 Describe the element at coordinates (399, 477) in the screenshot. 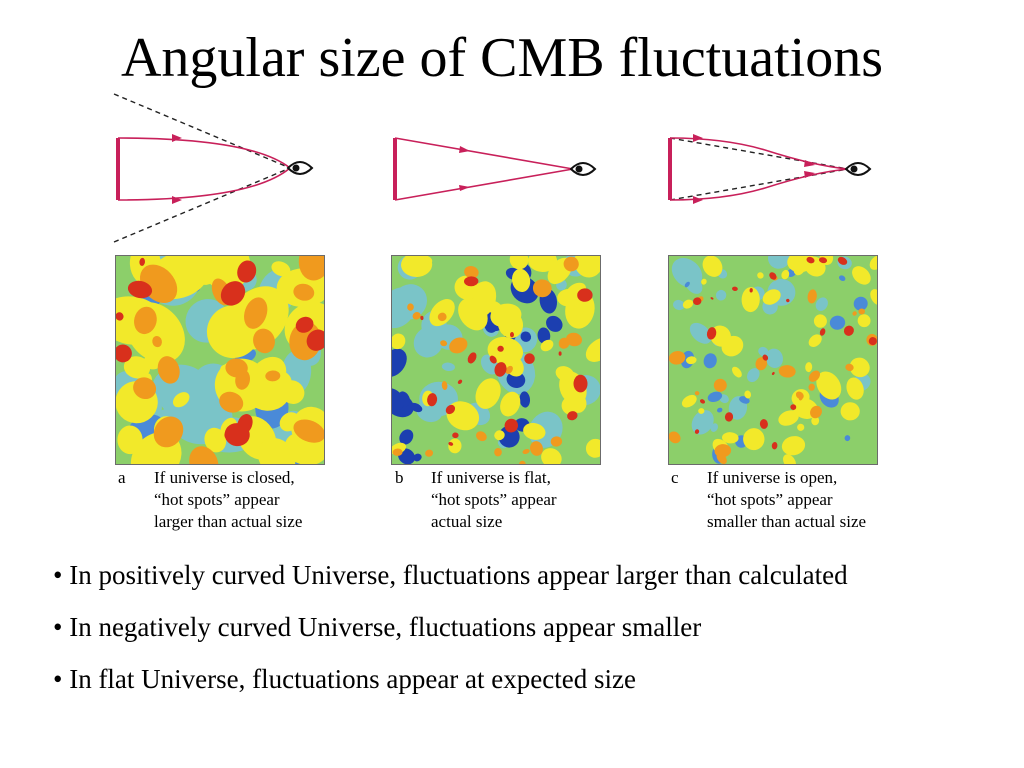

I see `panel-letter: b` at that location.